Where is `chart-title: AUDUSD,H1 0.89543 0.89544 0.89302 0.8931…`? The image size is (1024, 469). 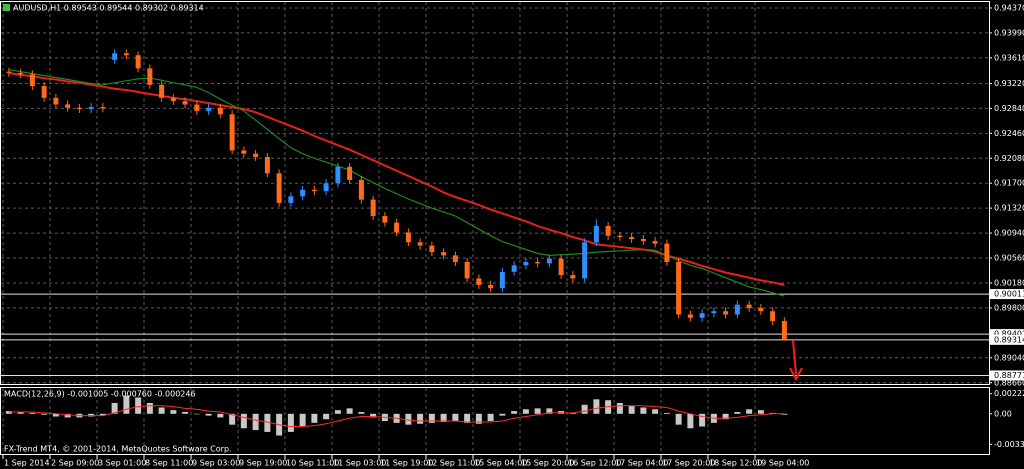
chart-title: AUDUSD,H1 0.89543 0.89544 0.89302 0.8931… is located at coordinates (108, 8).